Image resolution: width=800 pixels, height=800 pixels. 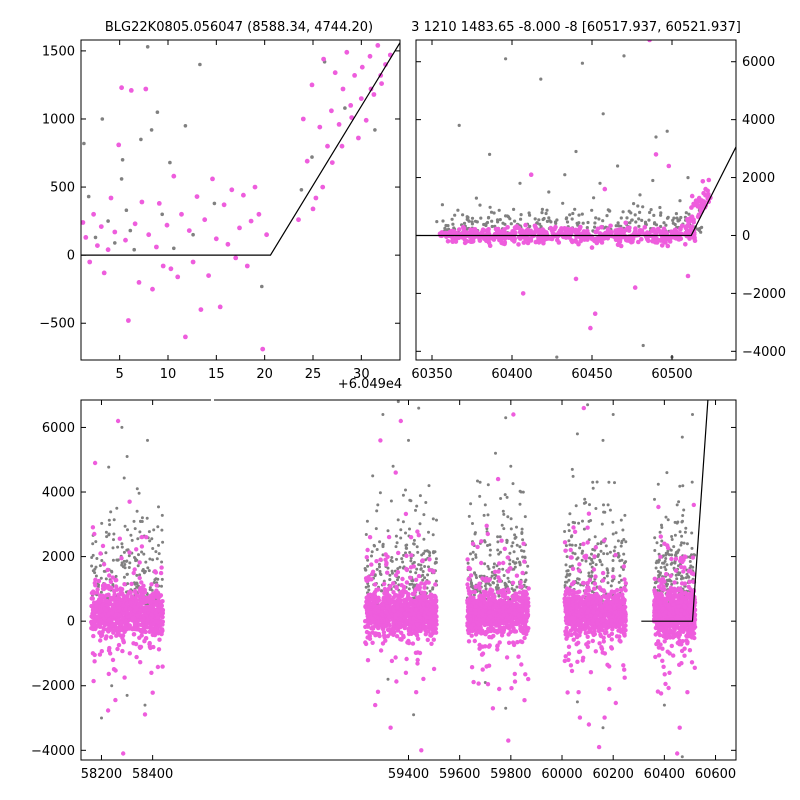 I want to click on x-tick-label: 60350, so click(x=431, y=374).